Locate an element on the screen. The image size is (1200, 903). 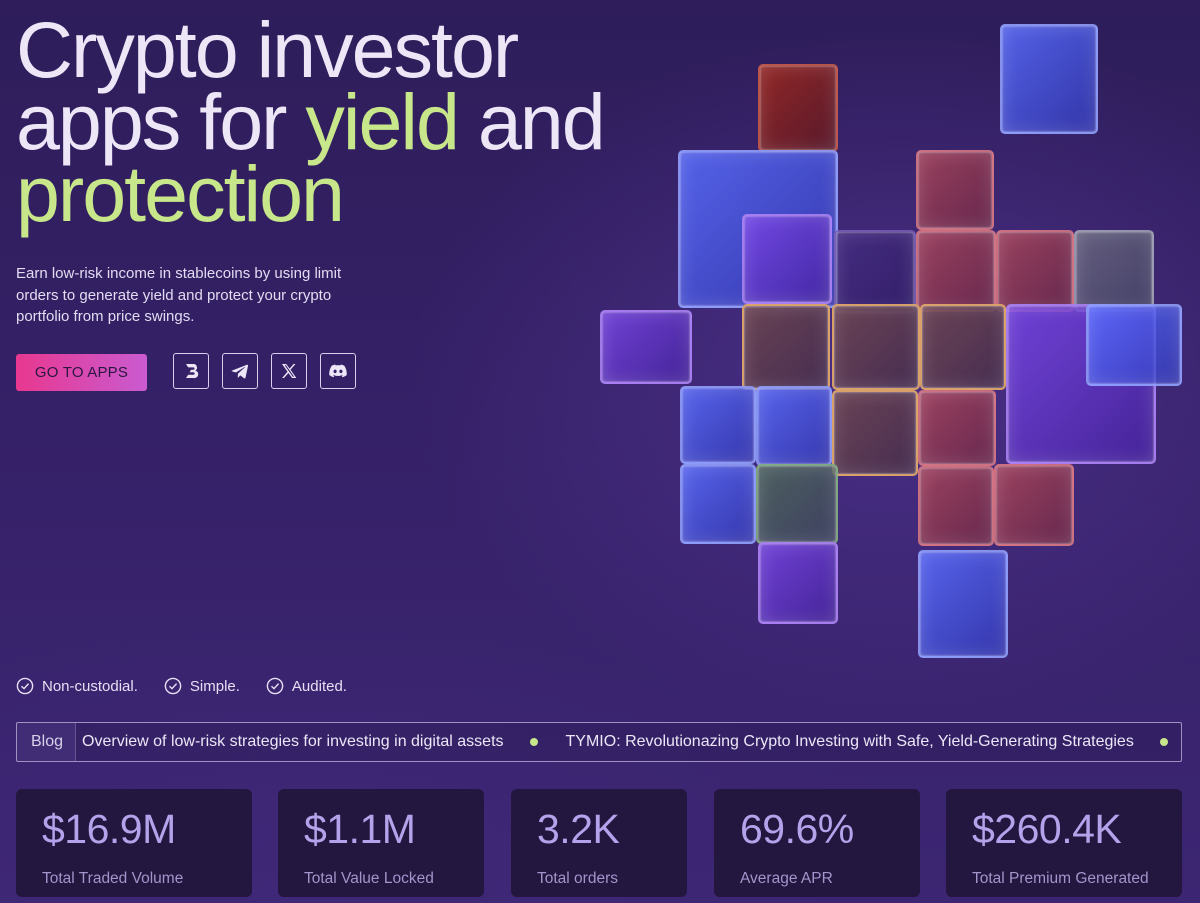
x-icon is located at coordinates (289, 371).